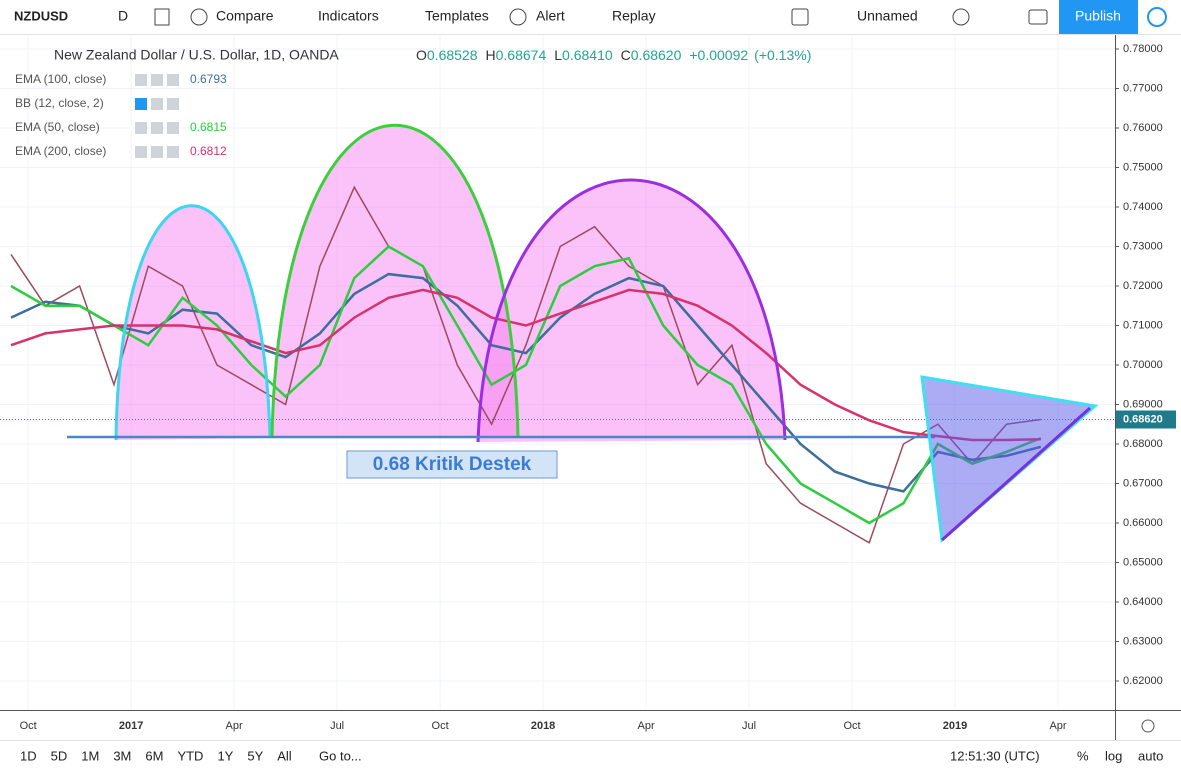 The height and width of the screenshot is (780, 1181). What do you see at coordinates (1113, 755) in the screenshot?
I see `log-toggle: log` at bounding box center [1113, 755].